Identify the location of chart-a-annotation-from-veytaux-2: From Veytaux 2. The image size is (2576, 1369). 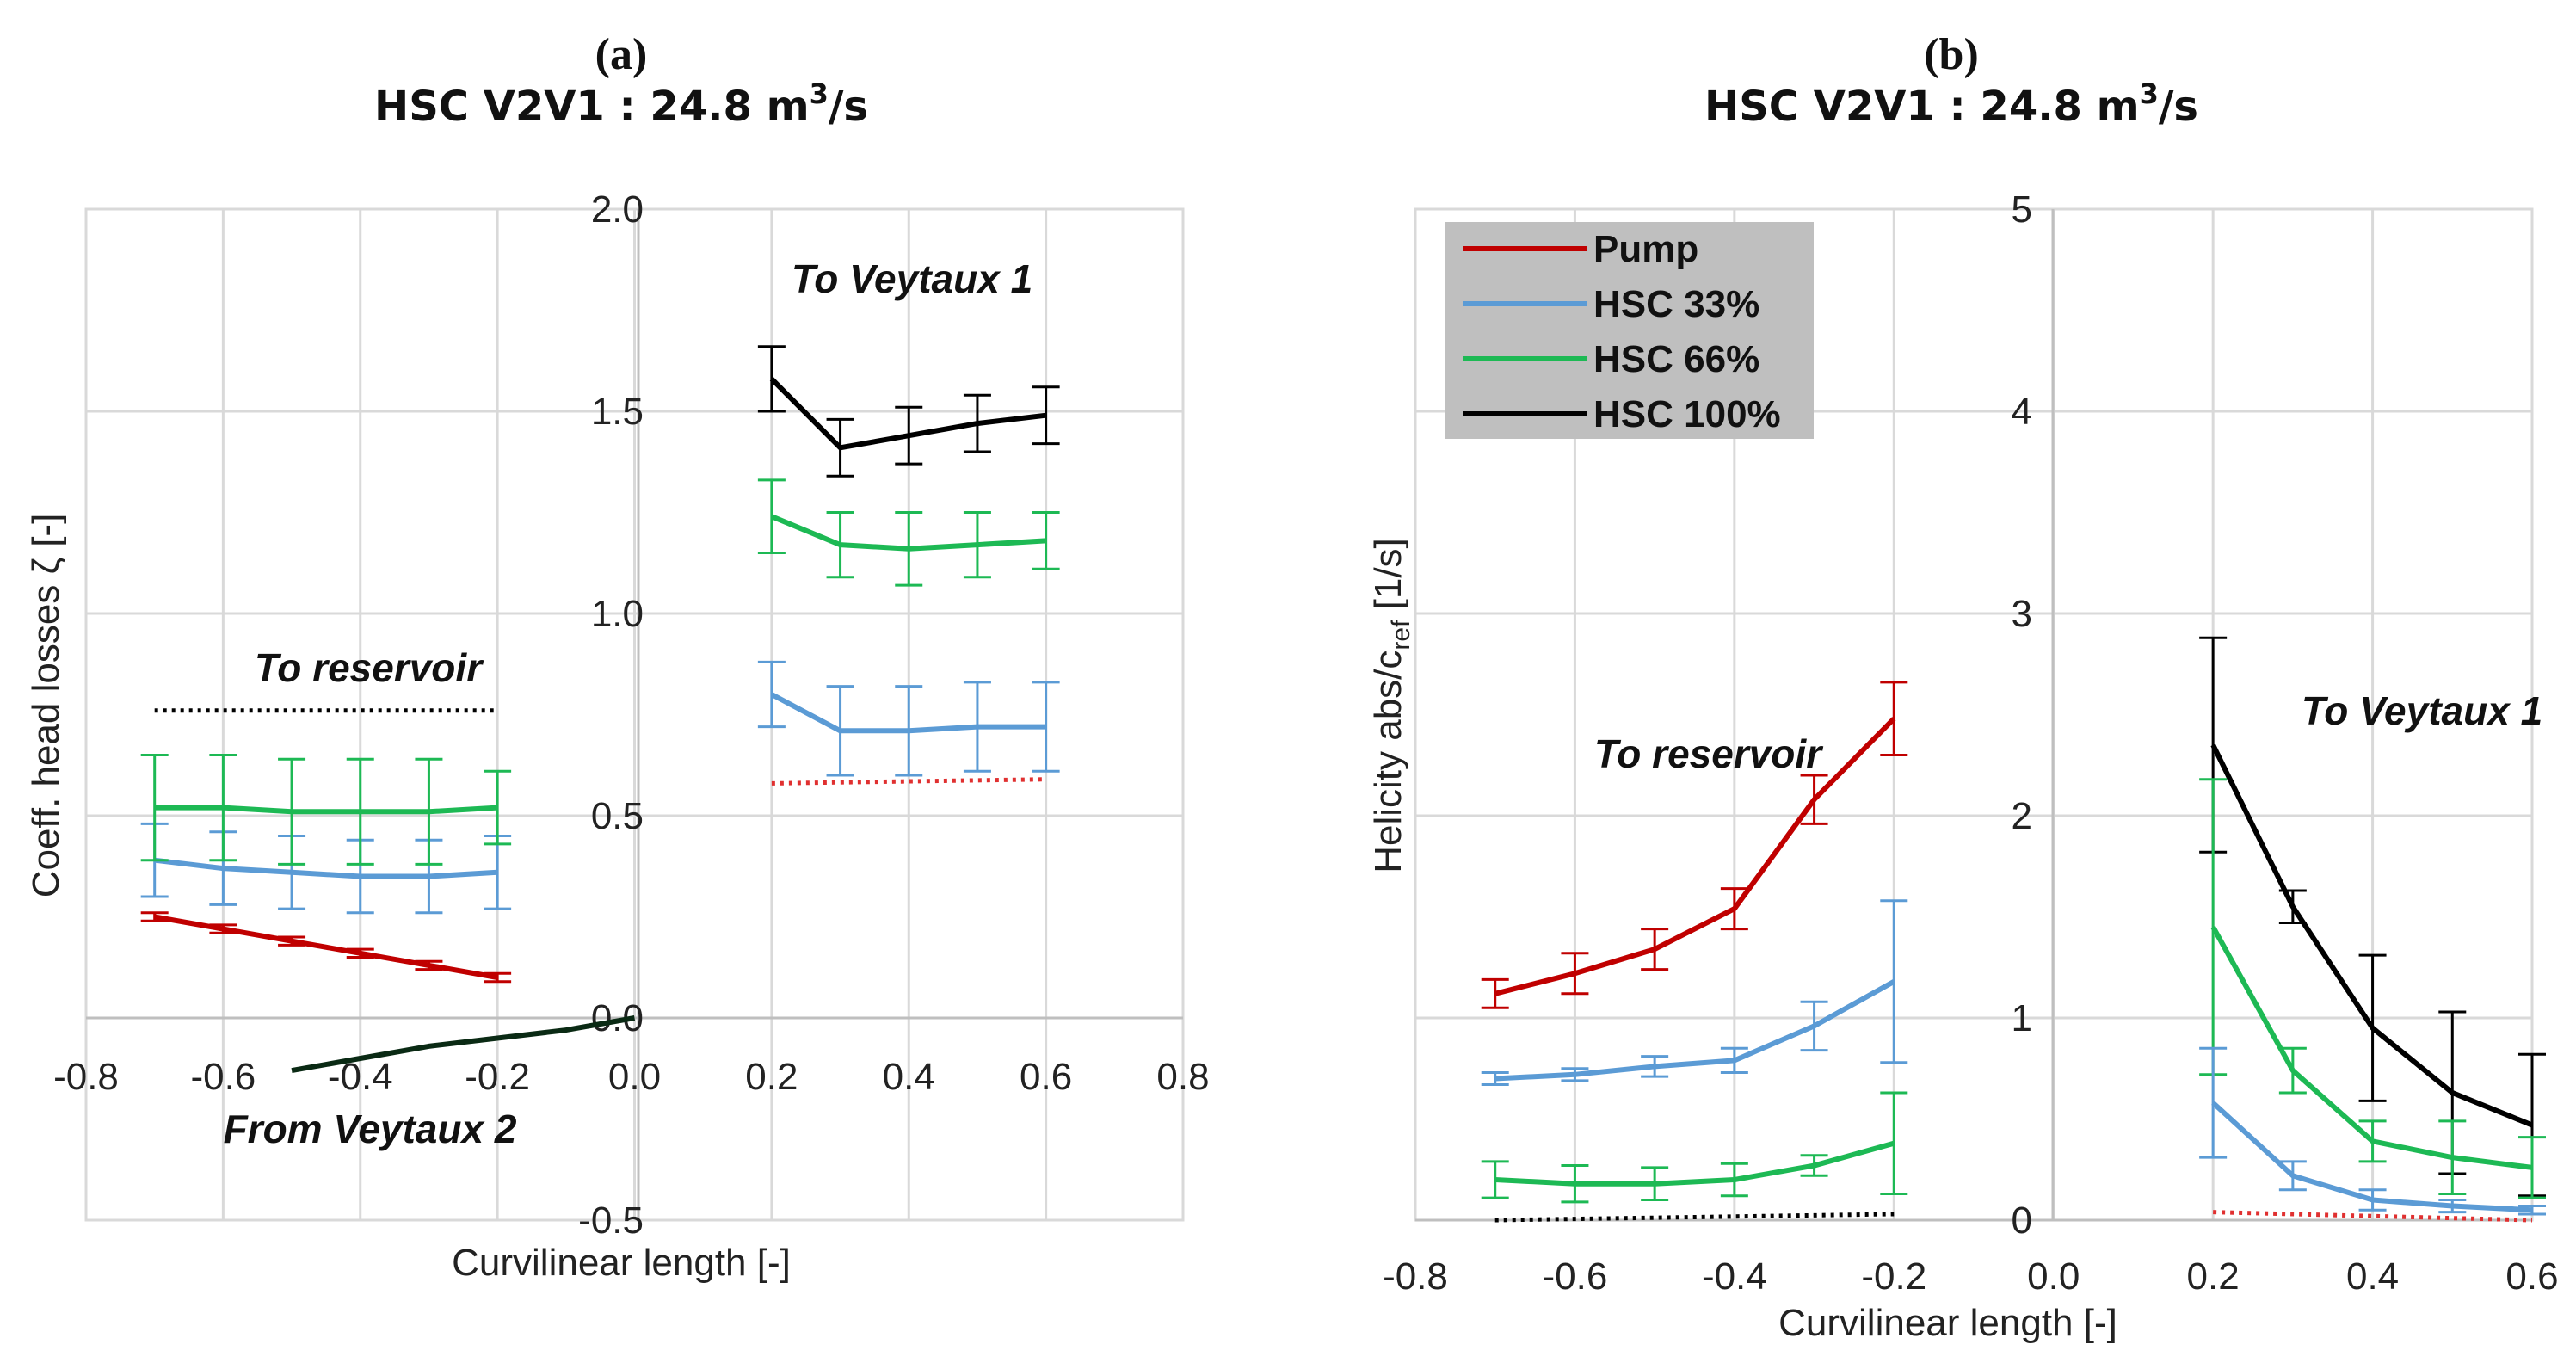
(370, 1129).